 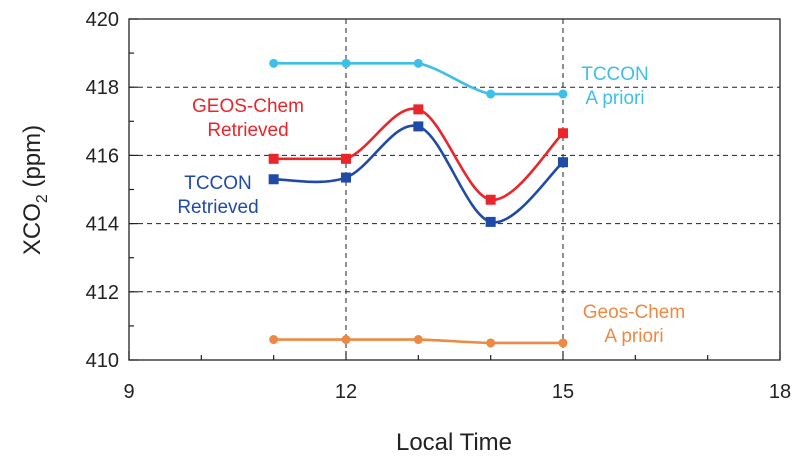 I want to click on y-tick-label-420: 420, so click(x=102, y=20).